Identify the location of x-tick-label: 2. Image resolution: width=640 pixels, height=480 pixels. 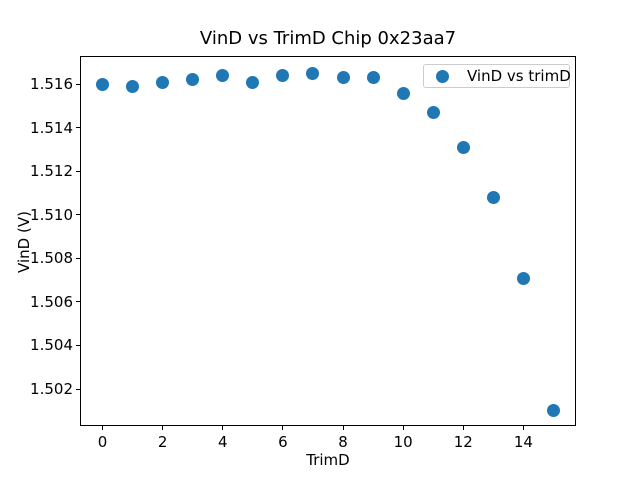
(162, 442).